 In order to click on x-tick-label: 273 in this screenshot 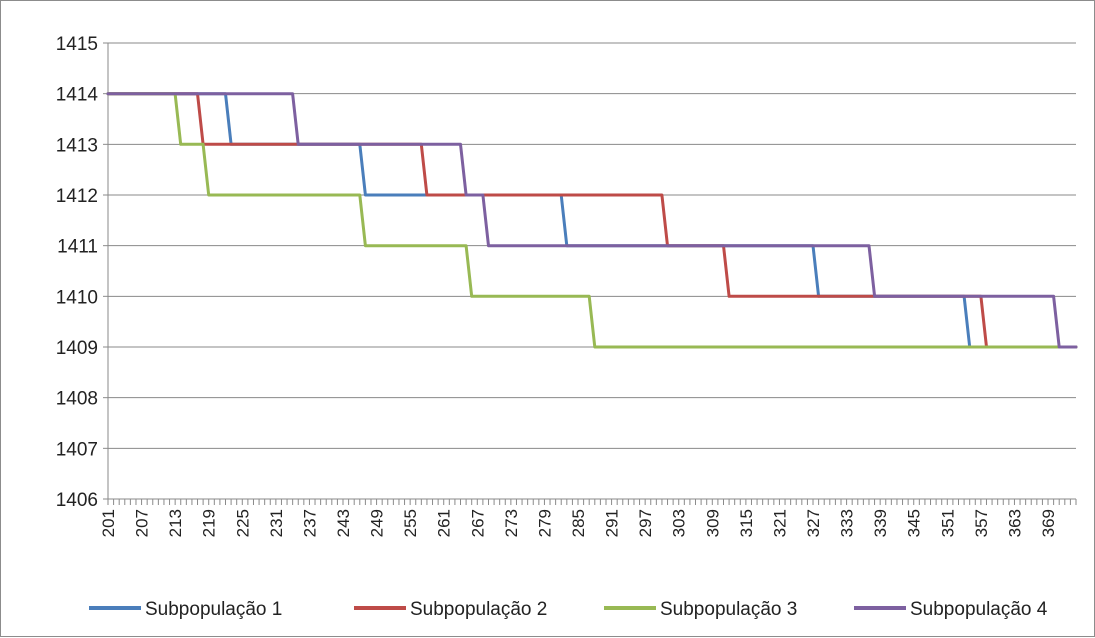, I will do `click(511, 523)`.